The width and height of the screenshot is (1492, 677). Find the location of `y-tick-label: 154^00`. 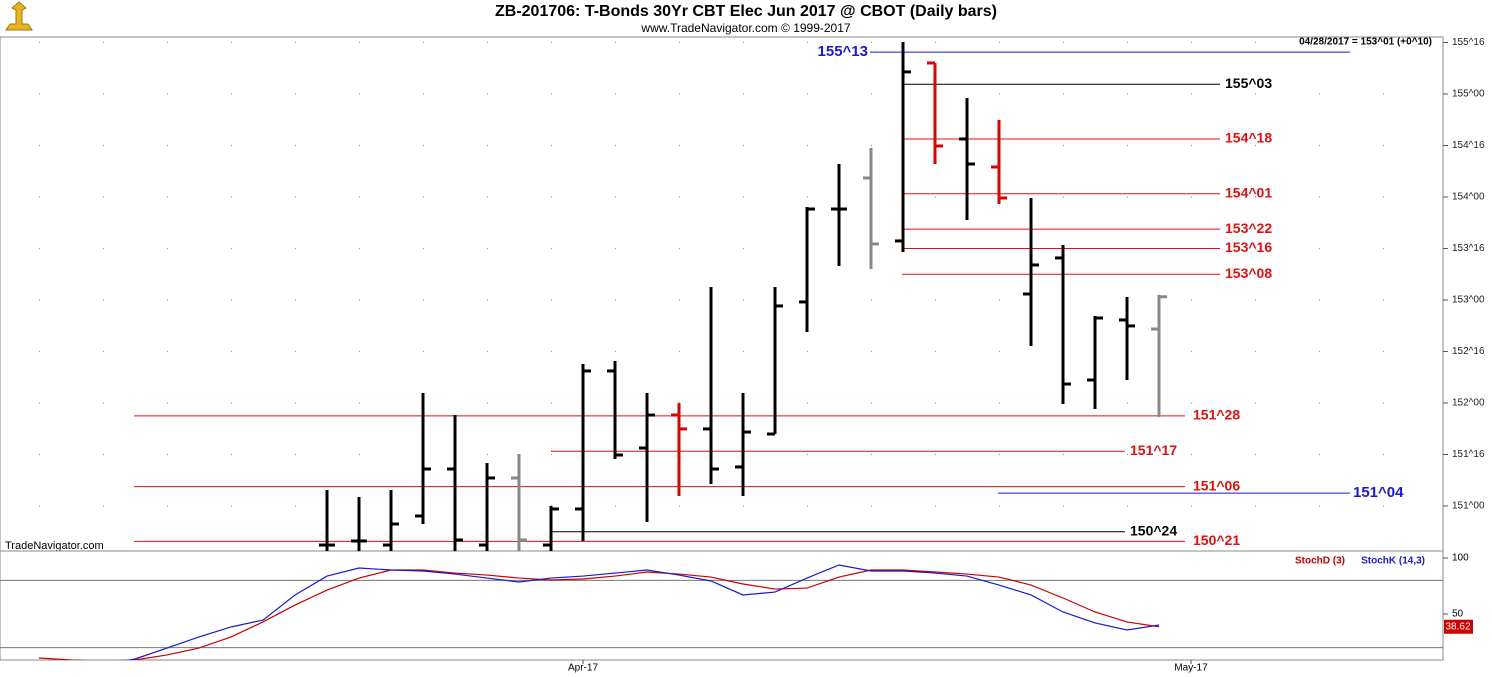

y-tick-label: 154^00 is located at coordinates (1468, 197).